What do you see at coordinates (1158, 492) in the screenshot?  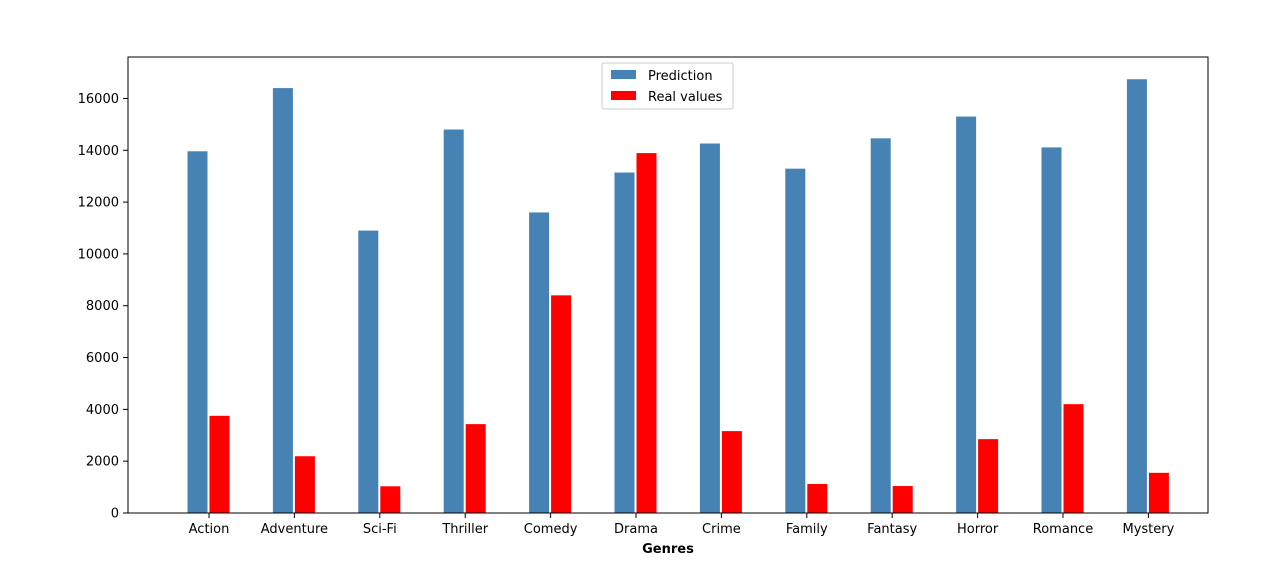 I see `bar-real-values-mystery` at bounding box center [1158, 492].